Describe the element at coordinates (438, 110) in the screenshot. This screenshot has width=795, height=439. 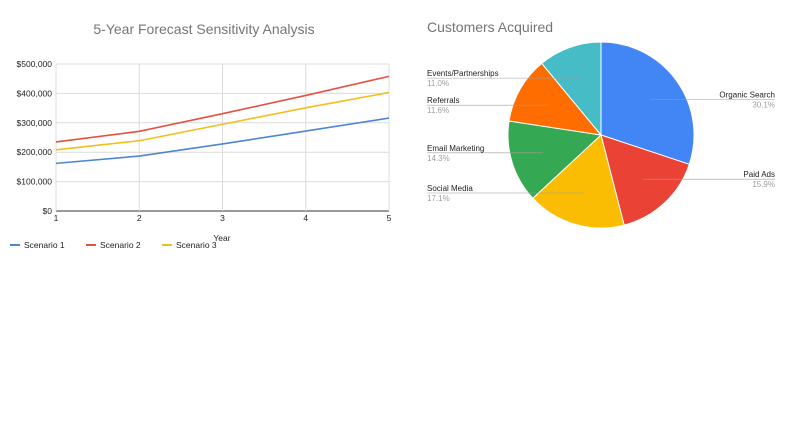
I see `slice-percent: 11.6%` at that location.